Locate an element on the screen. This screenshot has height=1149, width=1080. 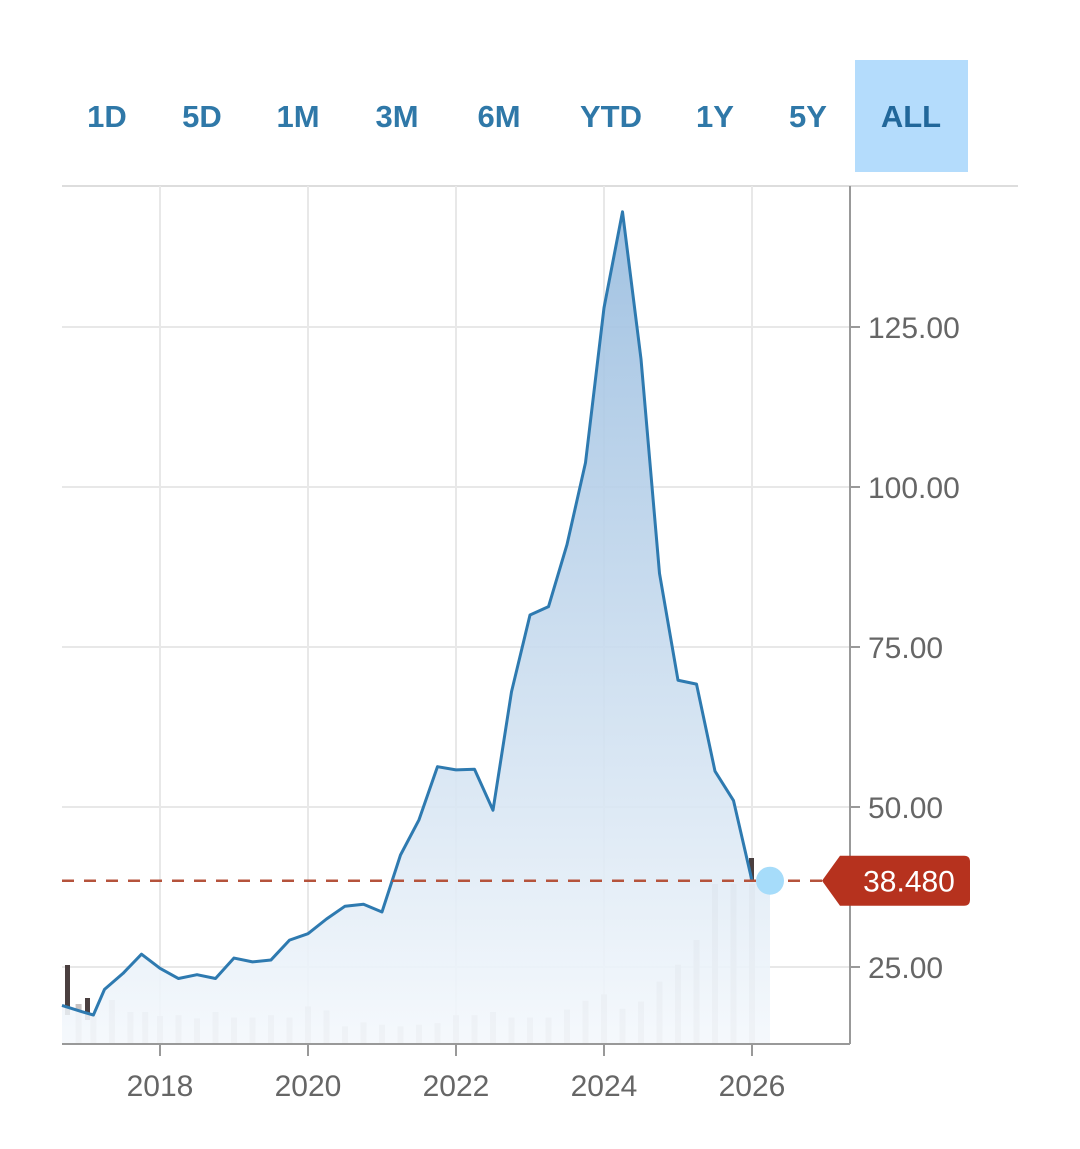
x-tick-label: 2024 is located at coordinates (604, 1086).